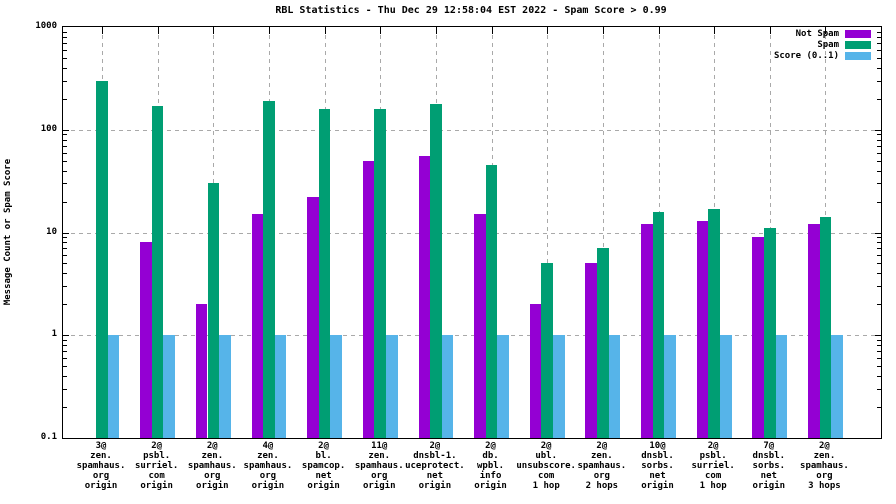 Image resolution: width=896 pixels, height=504 pixels. I want to click on x-category-label-line: org, so click(379, 476).